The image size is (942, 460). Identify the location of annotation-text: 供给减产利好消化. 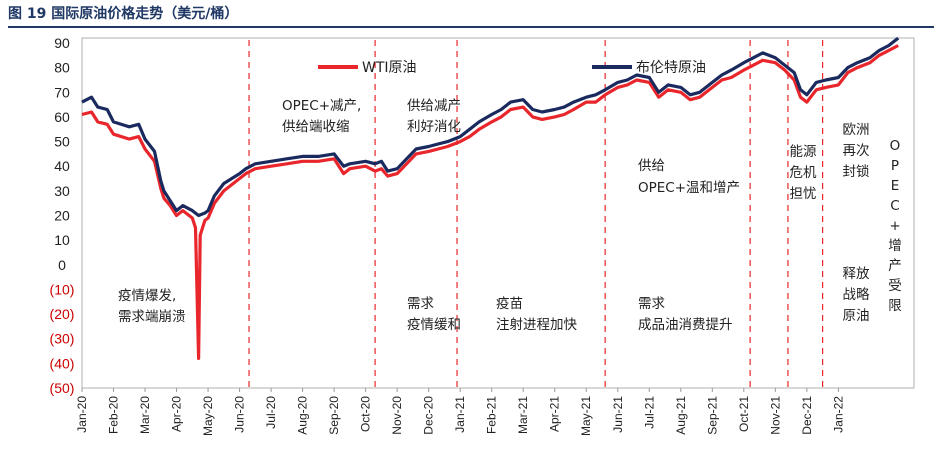
(434, 116).